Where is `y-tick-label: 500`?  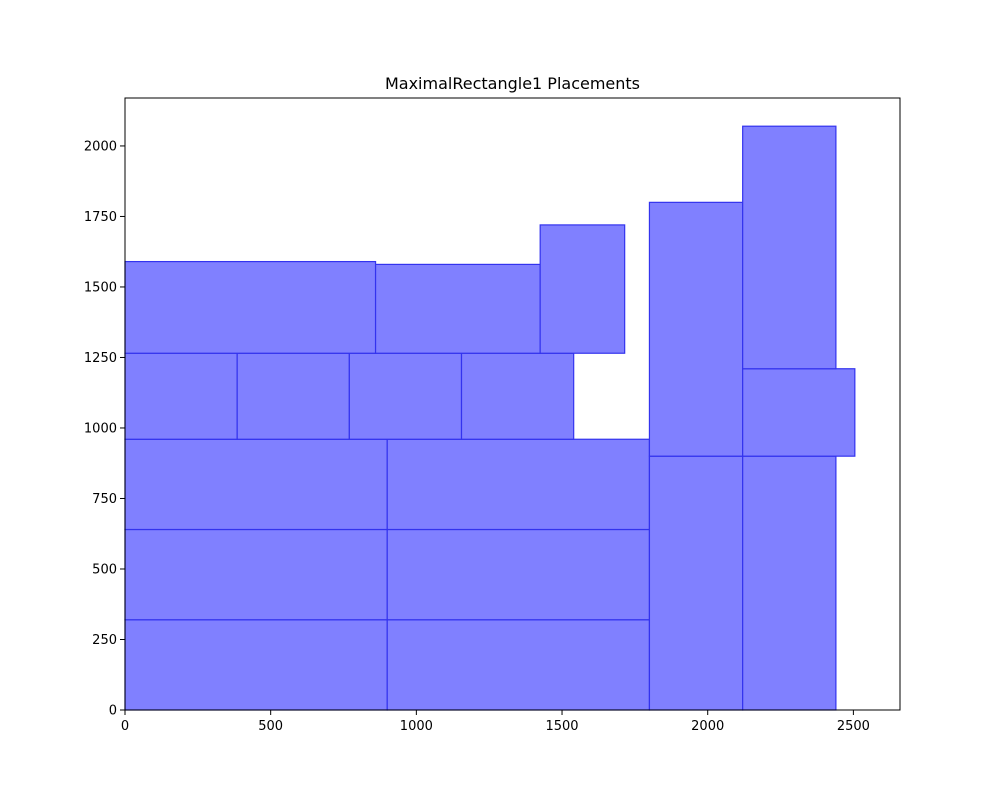
y-tick-label: 500 is located at coordinates (104, 569).